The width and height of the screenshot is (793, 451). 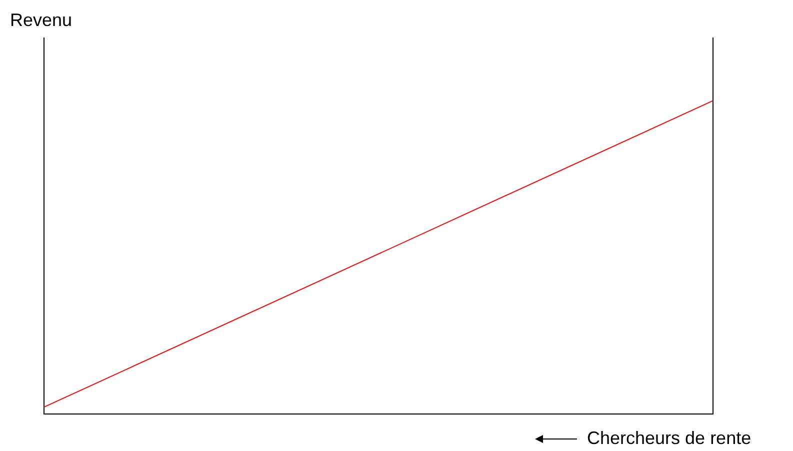 What do you see at coordinates (41, 20) in the screenshot?
I see `y-axis-title: Revenu` at bounding box center [41, 20].